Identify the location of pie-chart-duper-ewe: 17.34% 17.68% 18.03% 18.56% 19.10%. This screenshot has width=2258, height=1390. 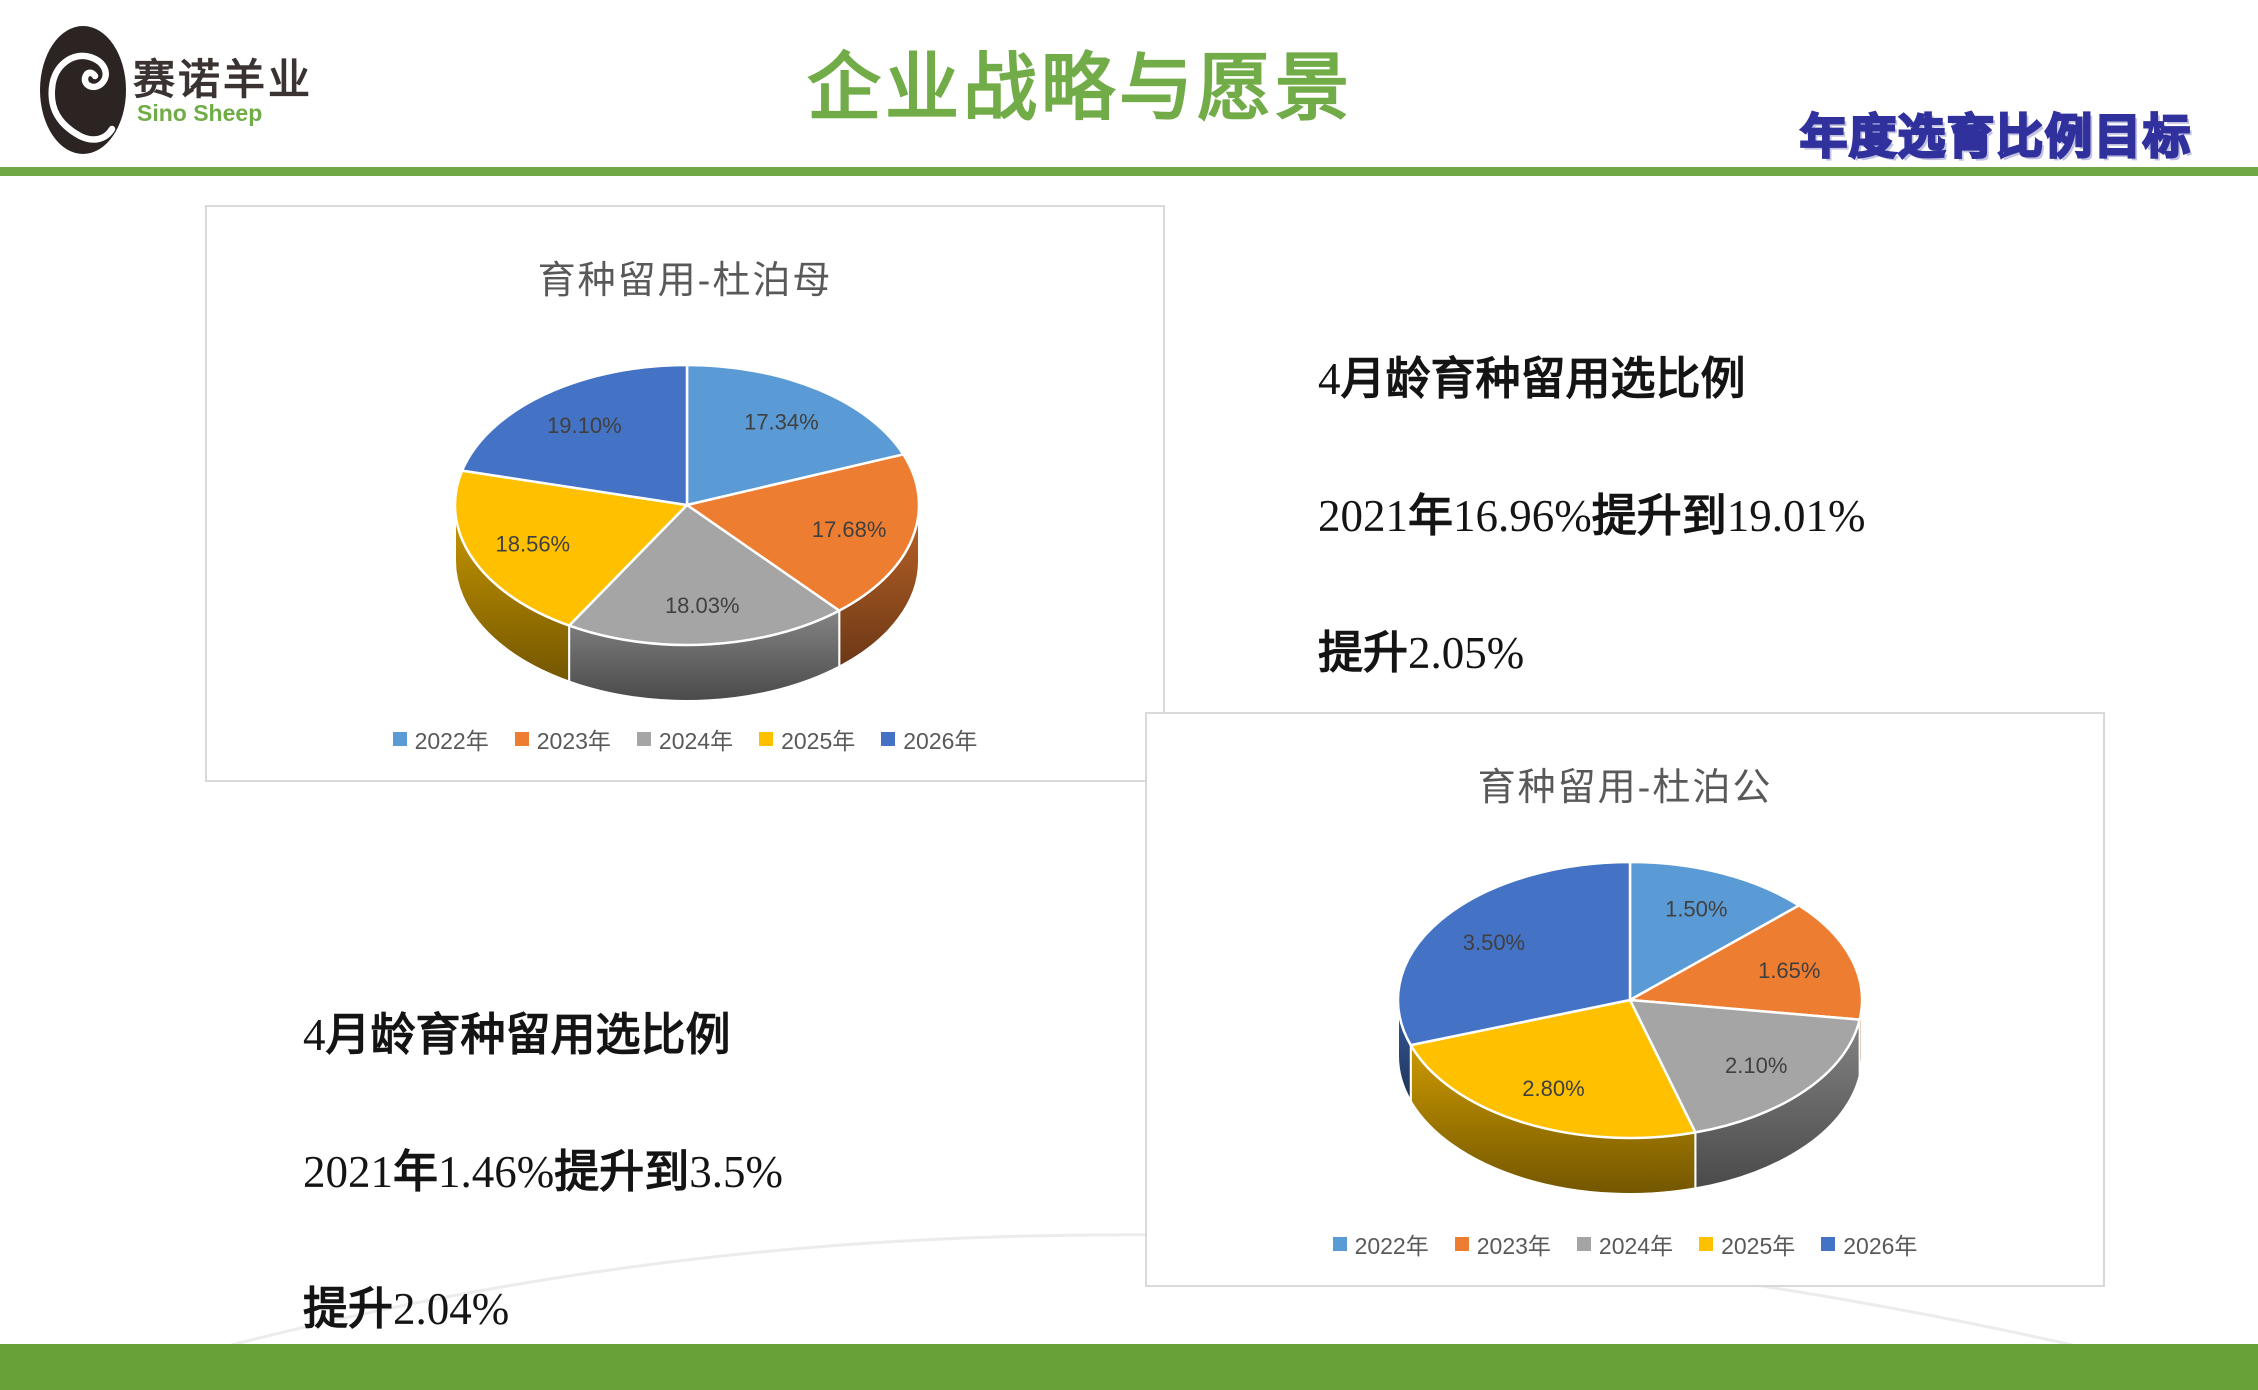
(687, 532).